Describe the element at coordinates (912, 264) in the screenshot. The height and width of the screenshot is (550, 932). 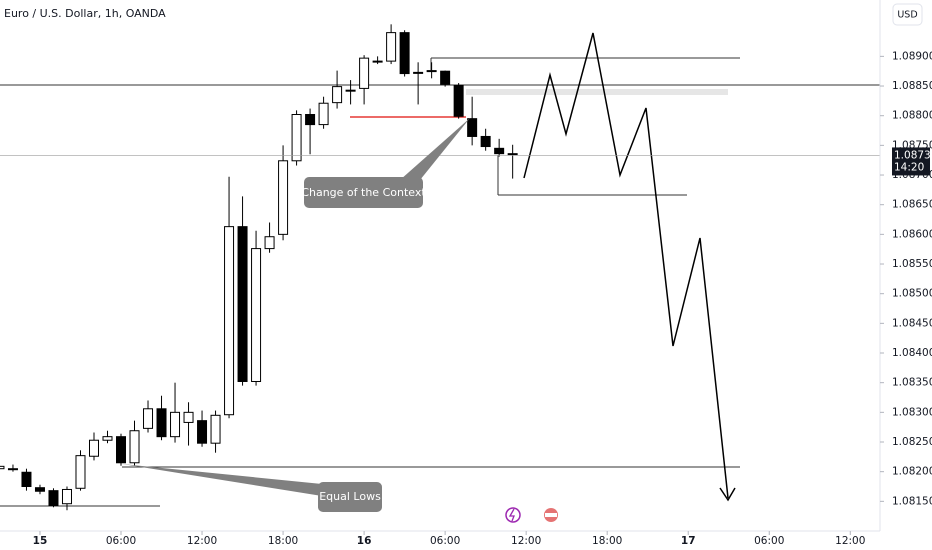
I see `y-tick-label: 1.08550` at that location.